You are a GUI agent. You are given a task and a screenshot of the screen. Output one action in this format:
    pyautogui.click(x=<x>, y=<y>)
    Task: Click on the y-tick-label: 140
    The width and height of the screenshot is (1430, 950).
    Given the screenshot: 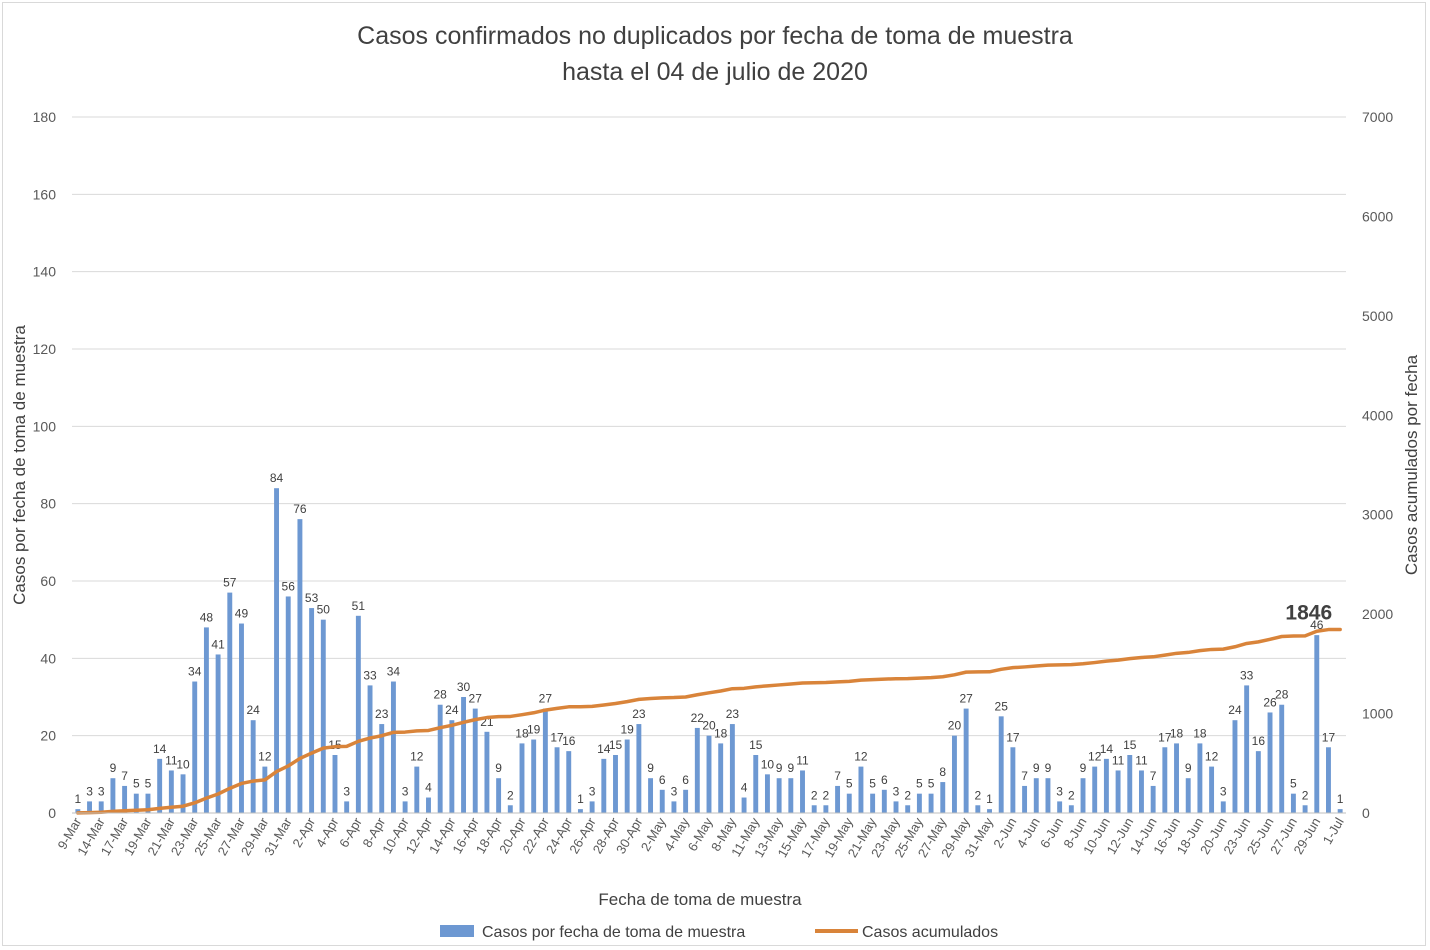 What is the action you would take?
    pyautogui.click(x=45, y=272)
    